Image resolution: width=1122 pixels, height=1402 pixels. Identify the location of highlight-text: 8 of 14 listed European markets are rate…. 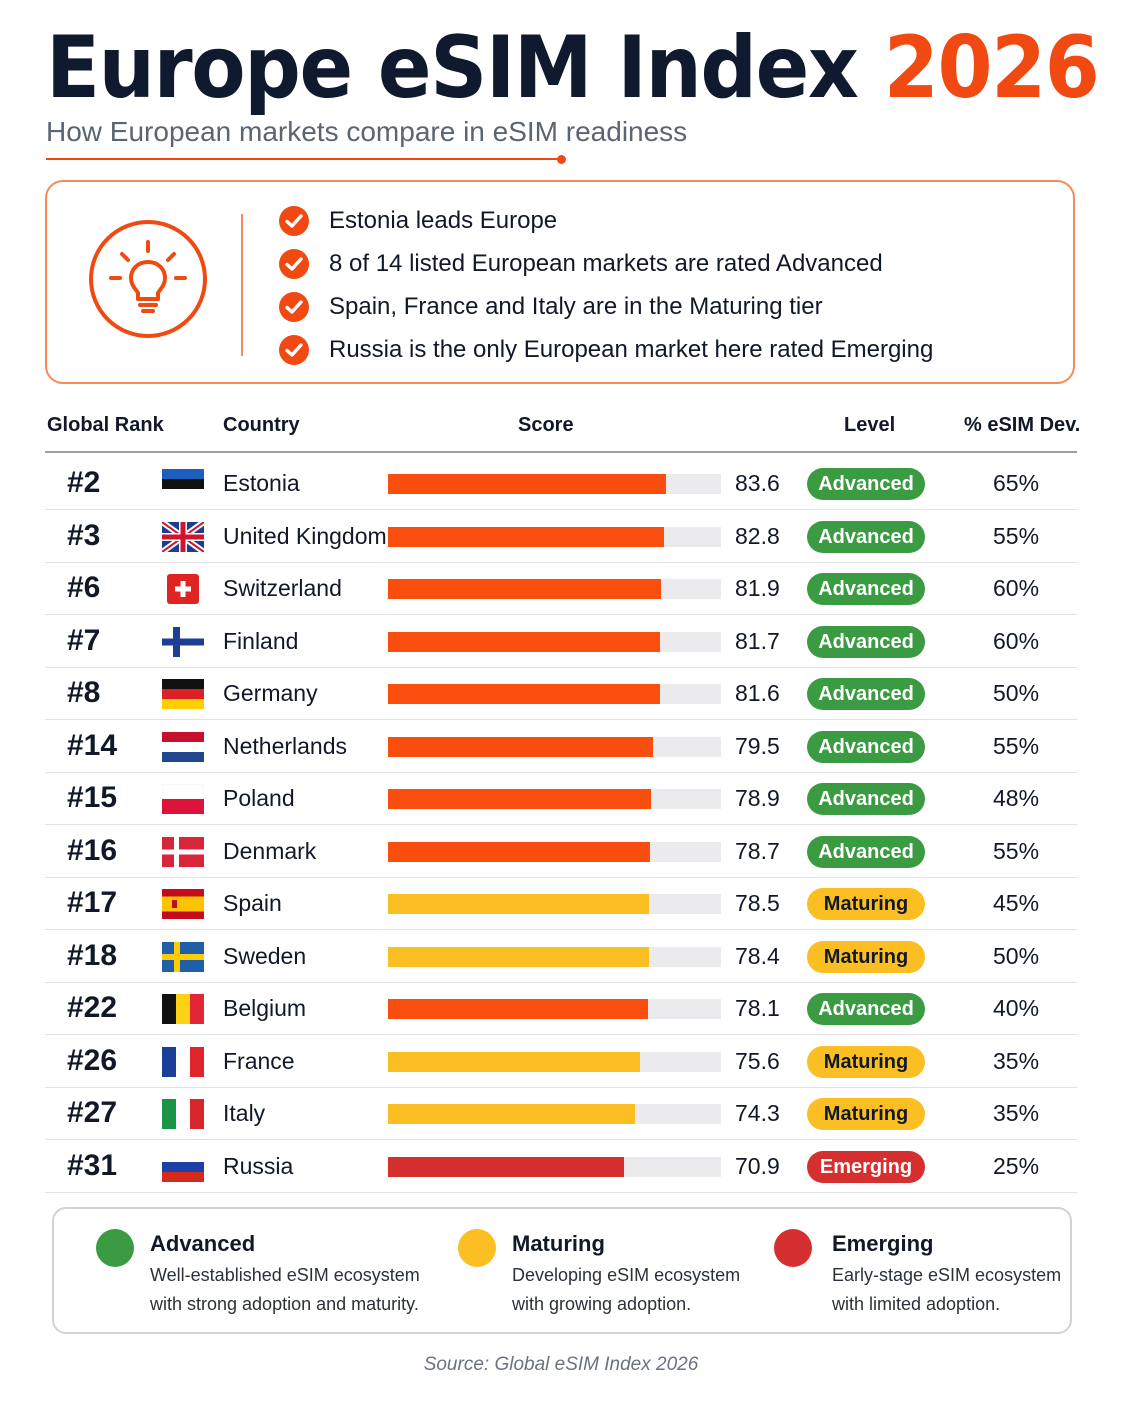
(606, 263).